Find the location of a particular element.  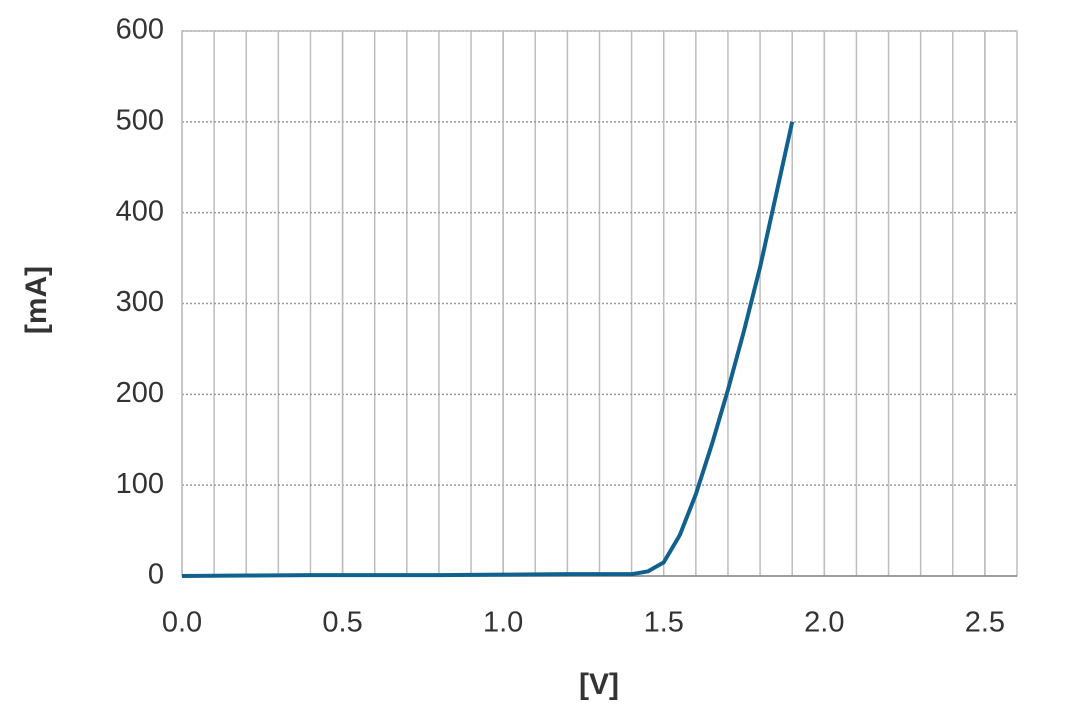

x-tick-label: 1.0 is located at coordinates (503, 623).